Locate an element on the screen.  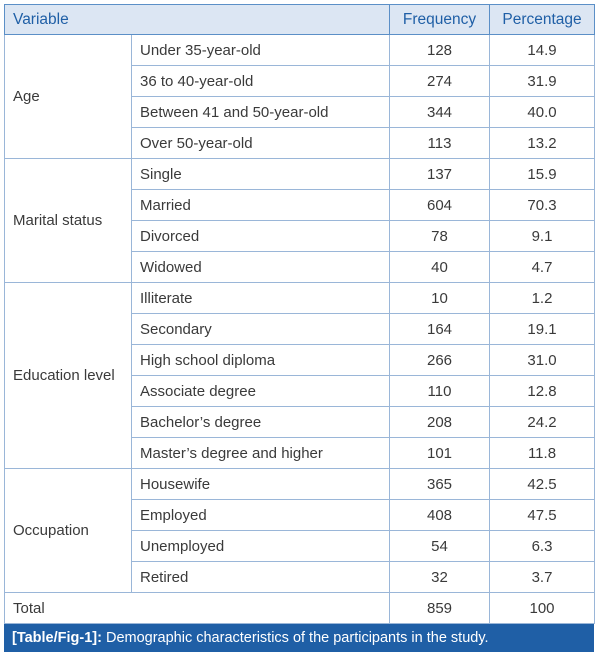
variable-group-cell: Education level is located at coordinates (68, 375).